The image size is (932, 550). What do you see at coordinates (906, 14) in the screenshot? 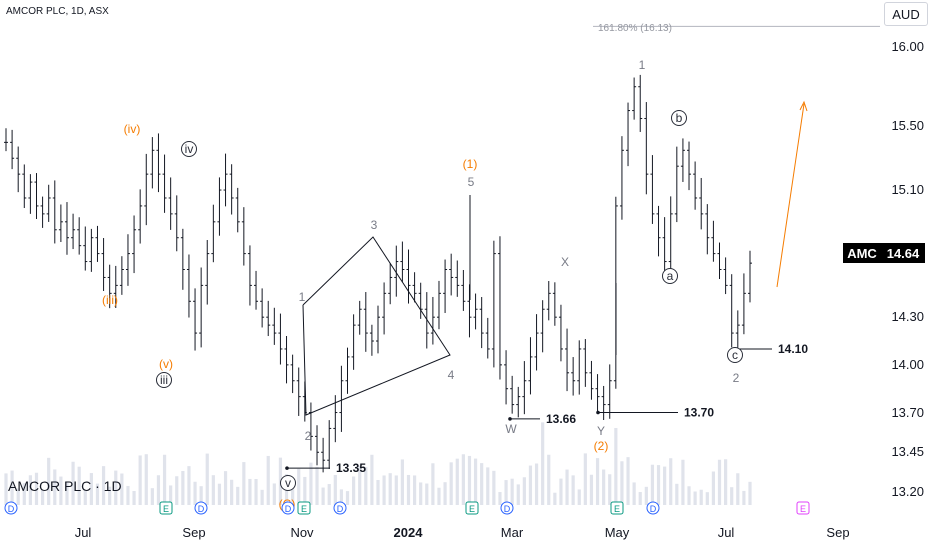
I see `currency-selector: AUD` at bounding box center [906, 14].